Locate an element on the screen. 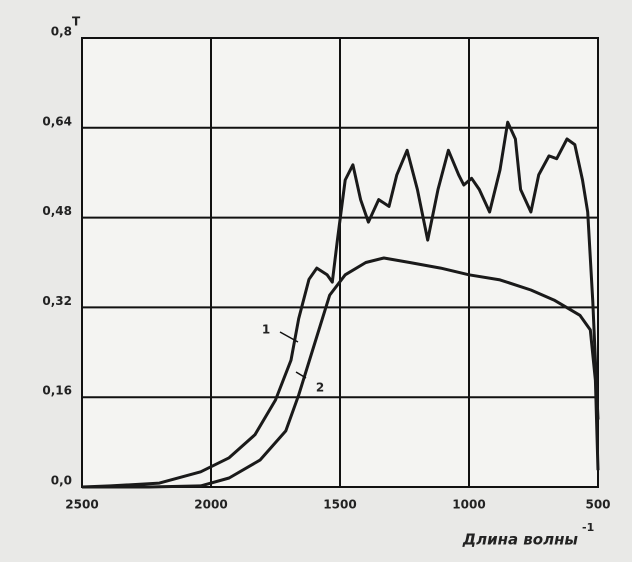 Image resolution: width=632 pixels, height=562 pixels. y-tick-label: 0,0 is located at coordinates (61, 481).